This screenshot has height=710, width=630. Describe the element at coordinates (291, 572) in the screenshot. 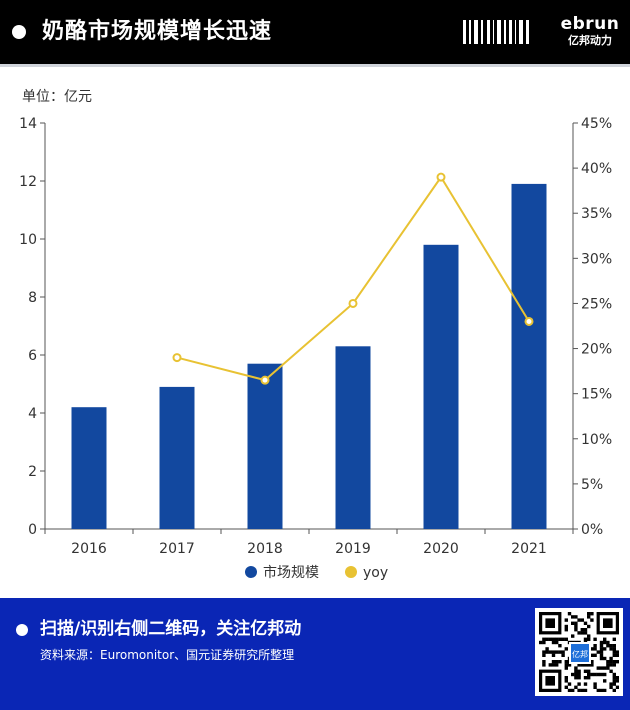

I see `legend-bar-label: 市场规模` at that location.